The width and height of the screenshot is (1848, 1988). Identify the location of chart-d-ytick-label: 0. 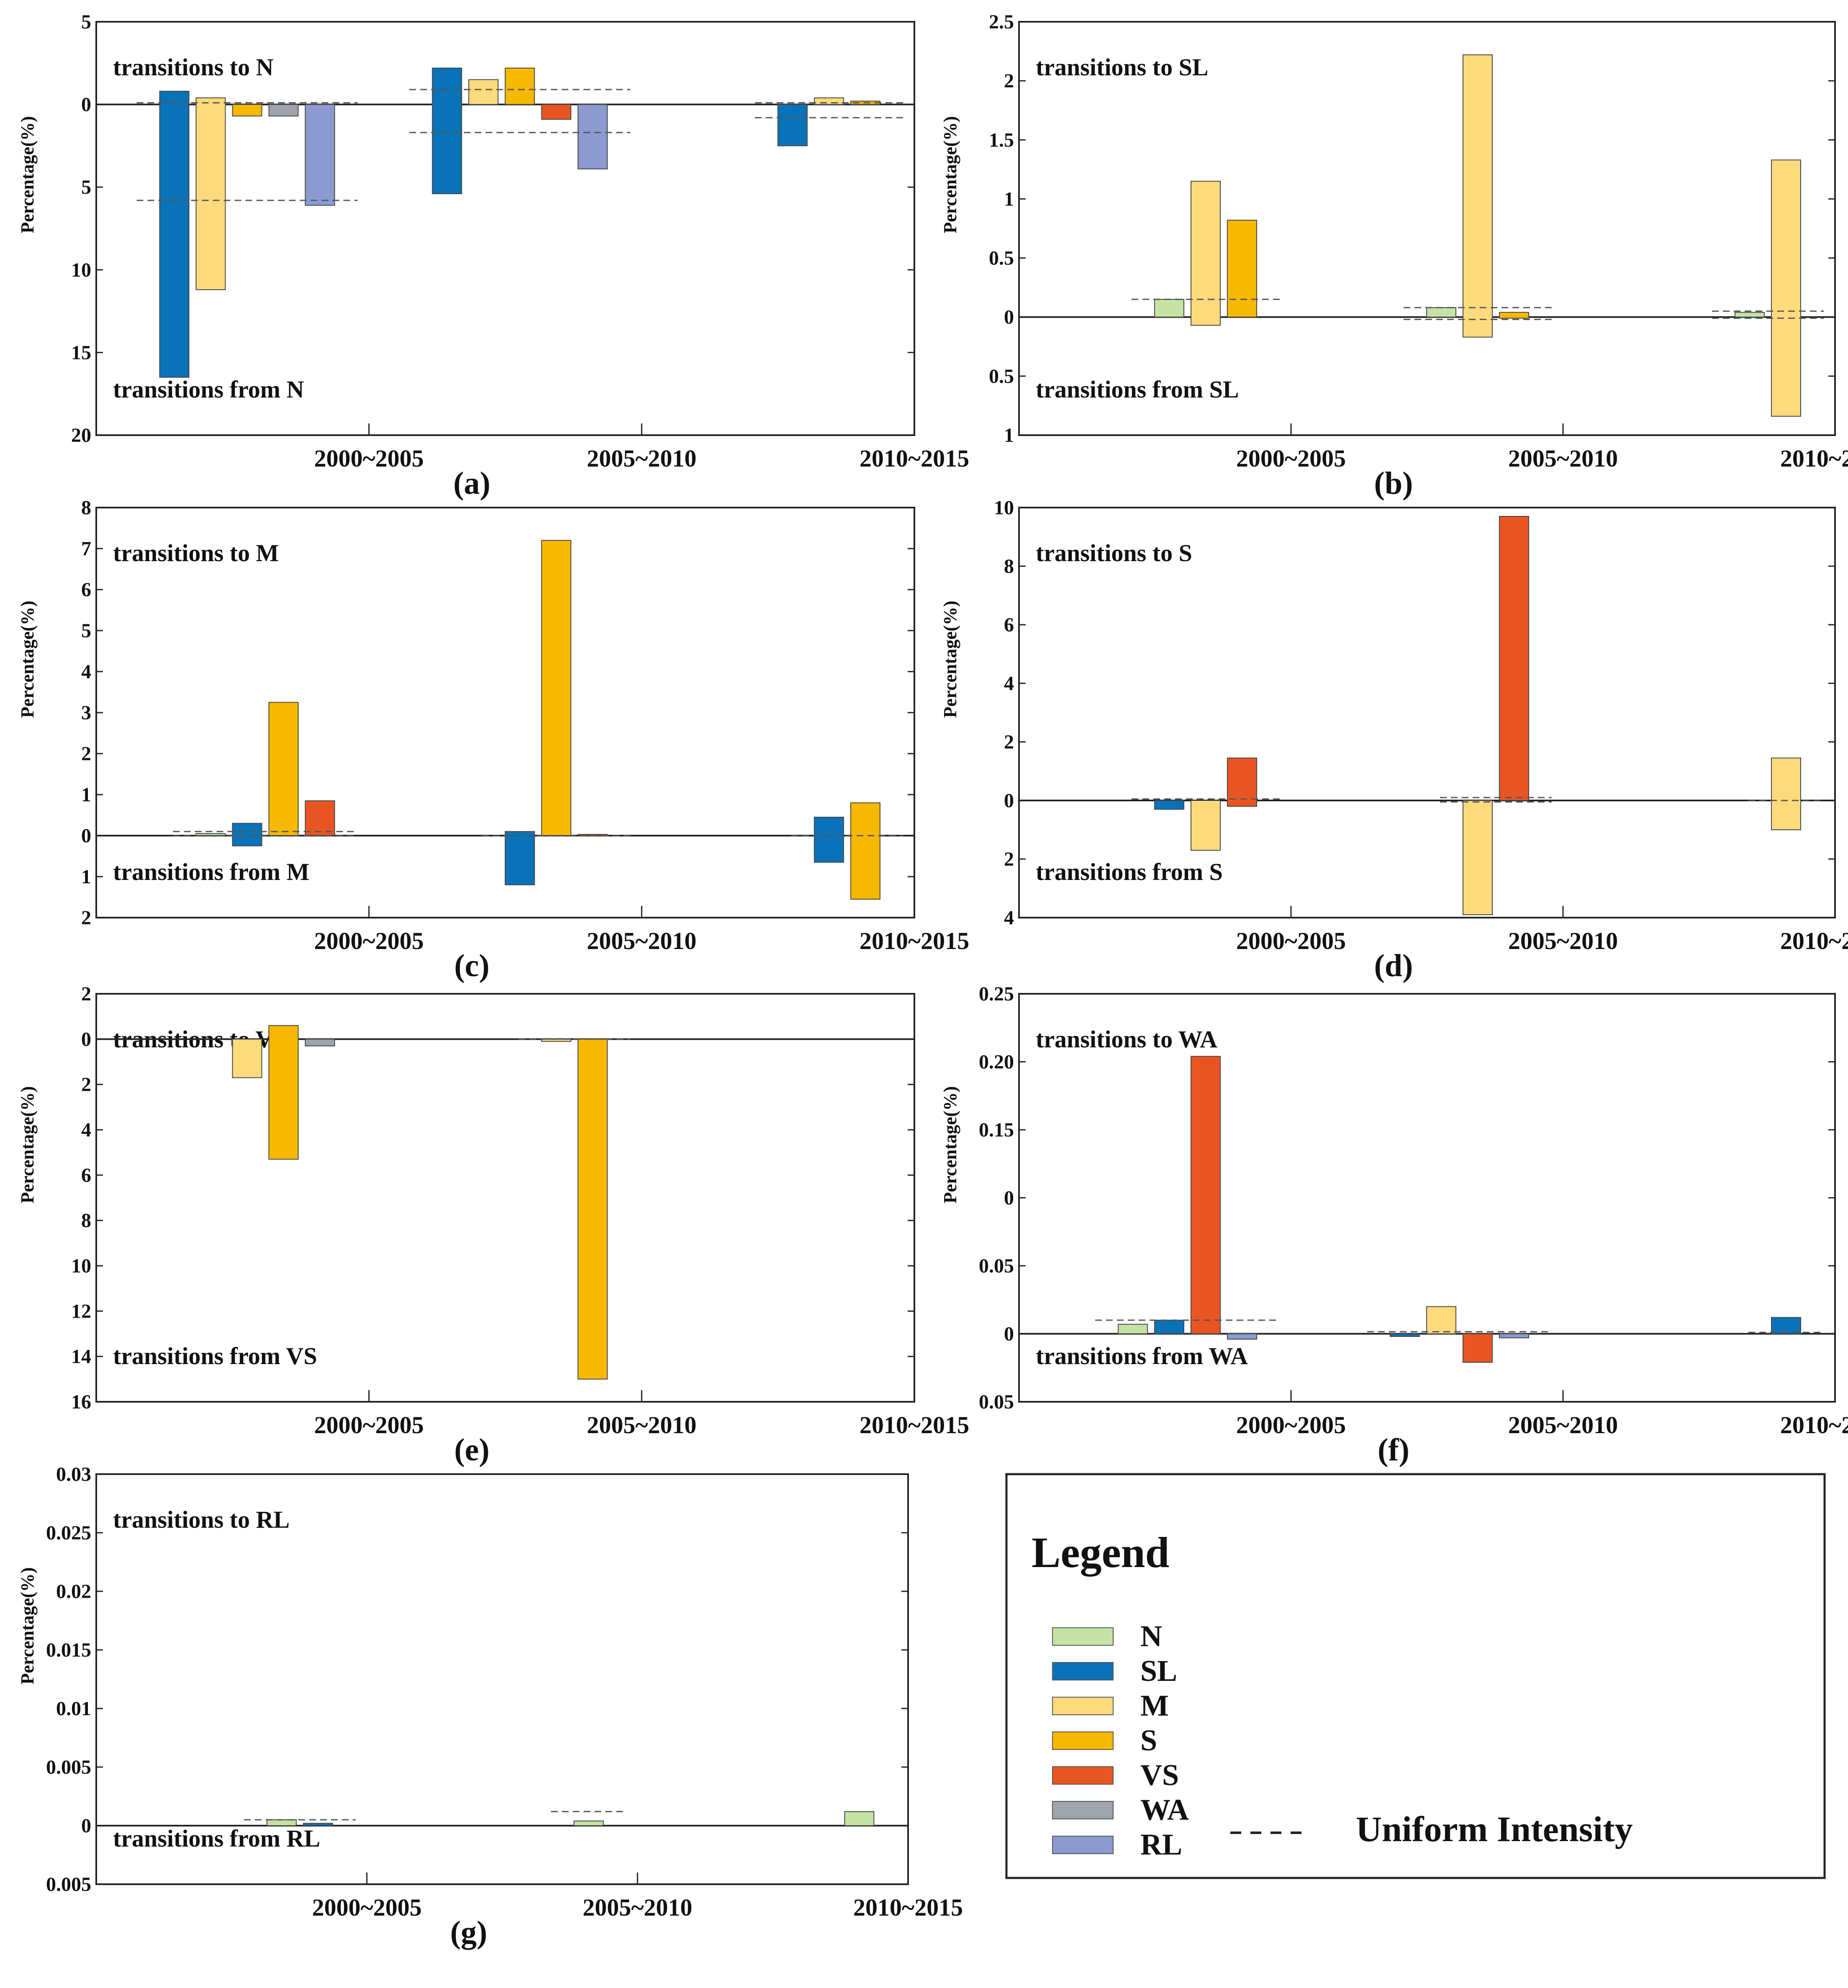
(1009, 801).